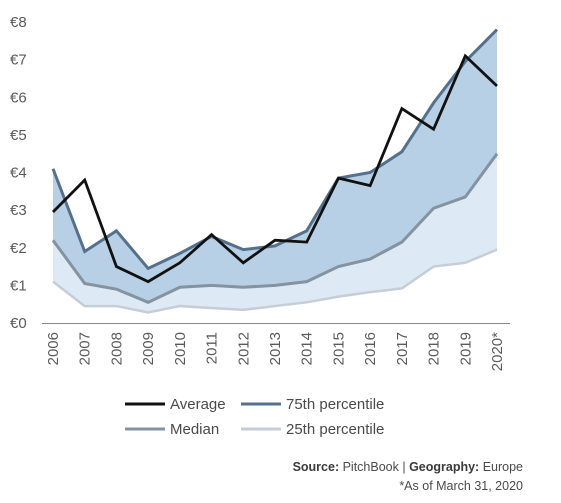 Image resolution: width=561 pixels, height=503 pixels. What do you see at coordinates (18, 285) in the screenshot?
I see `y-tick-label: €1` at bounding box center [18, 285].